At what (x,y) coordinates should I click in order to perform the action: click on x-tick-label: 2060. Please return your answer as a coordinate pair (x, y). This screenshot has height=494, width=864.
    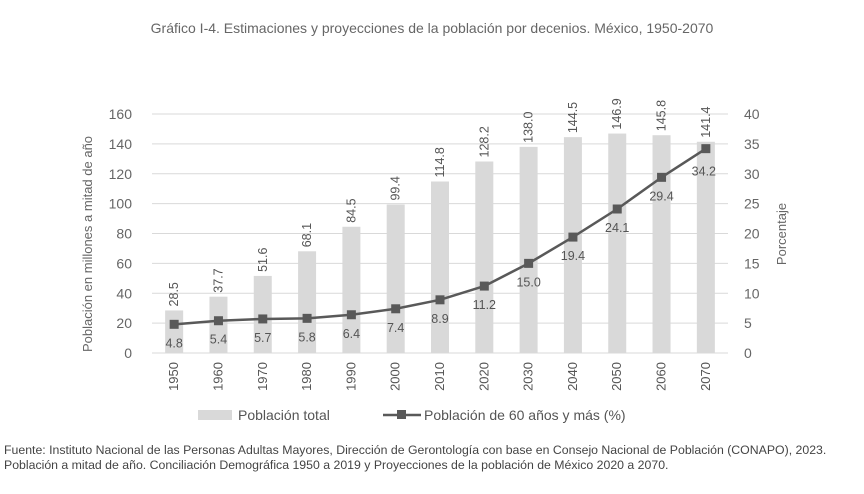
    Looking at the image, I should click on (661, 376).